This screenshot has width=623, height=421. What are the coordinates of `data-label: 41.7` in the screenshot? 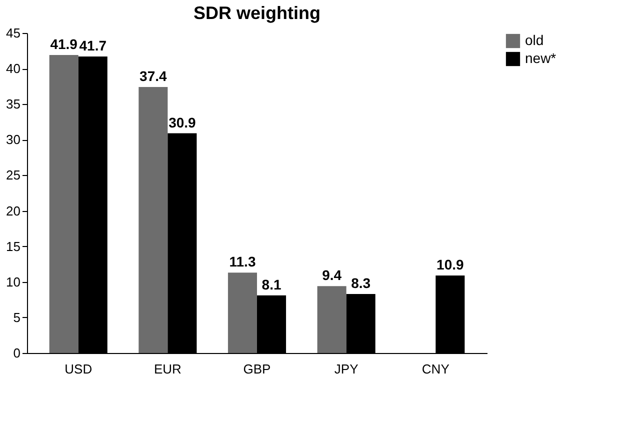 It's located at (93, 45).